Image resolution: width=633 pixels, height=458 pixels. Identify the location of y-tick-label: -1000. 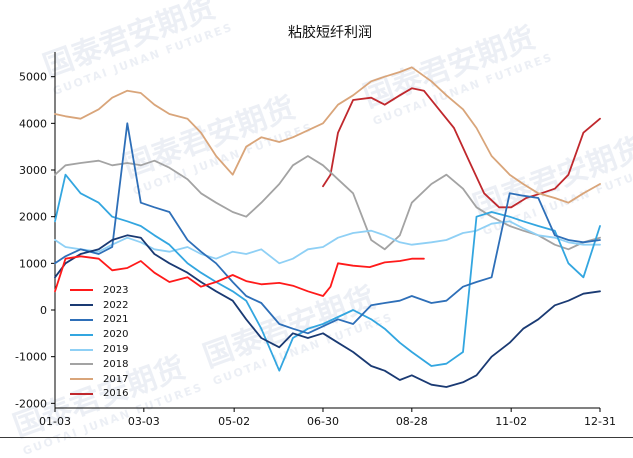
(31, 357).